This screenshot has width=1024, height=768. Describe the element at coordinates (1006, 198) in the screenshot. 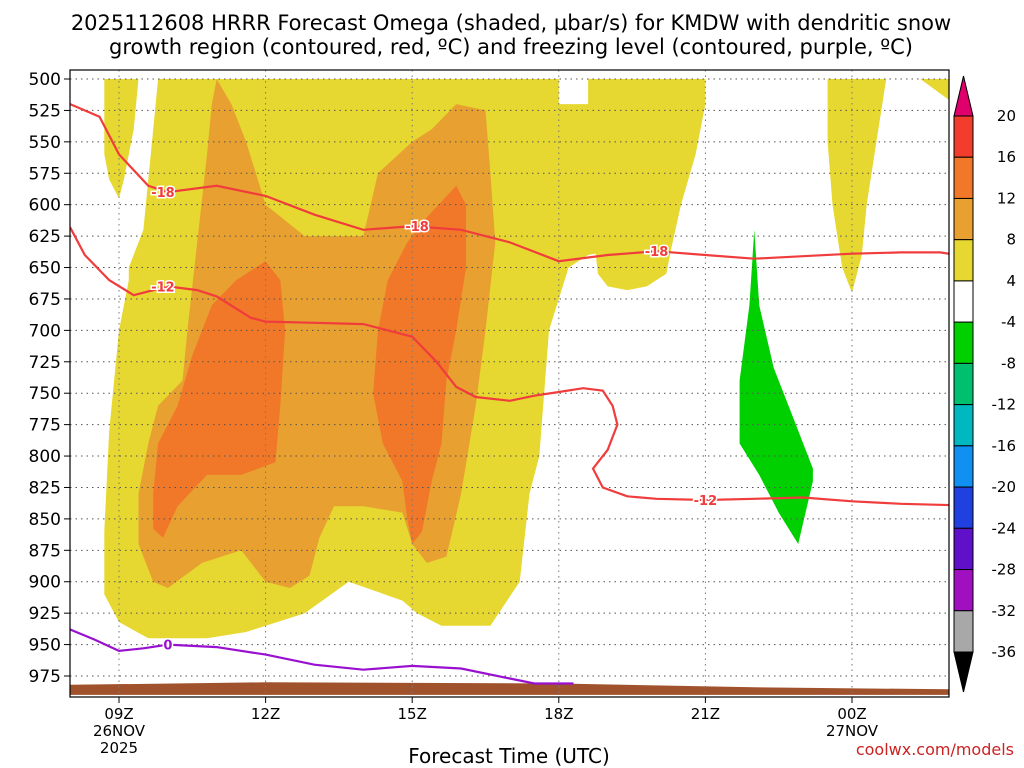

I see `colorbar-tick-label: 12` at that location.